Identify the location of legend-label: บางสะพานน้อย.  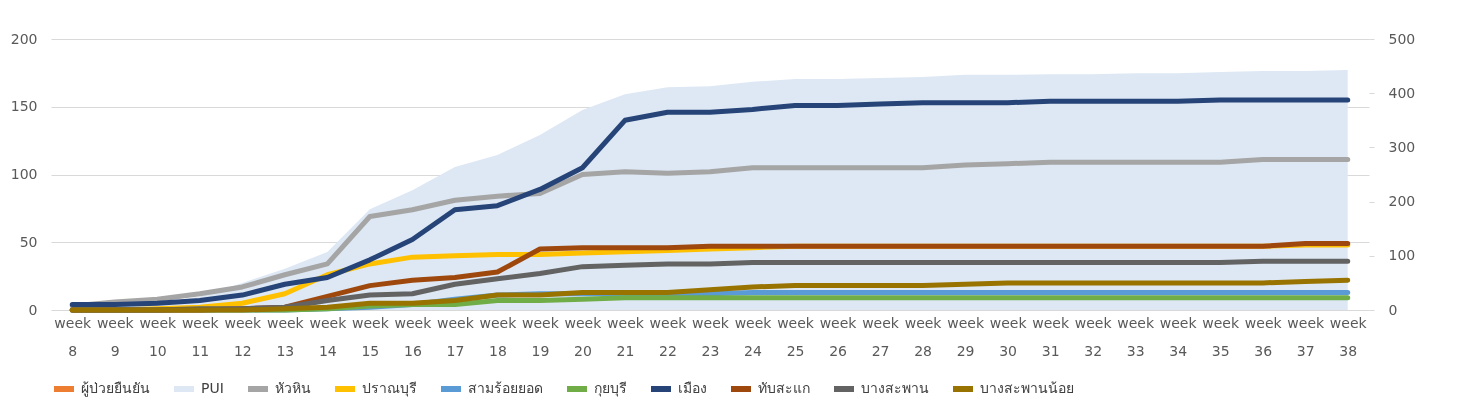
(1027, 388).